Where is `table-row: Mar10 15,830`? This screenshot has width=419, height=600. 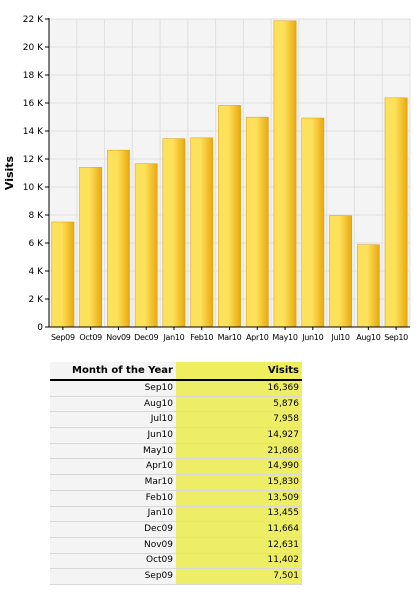 table-row: Mar10 15,830 is located at coordinates (176, 482).